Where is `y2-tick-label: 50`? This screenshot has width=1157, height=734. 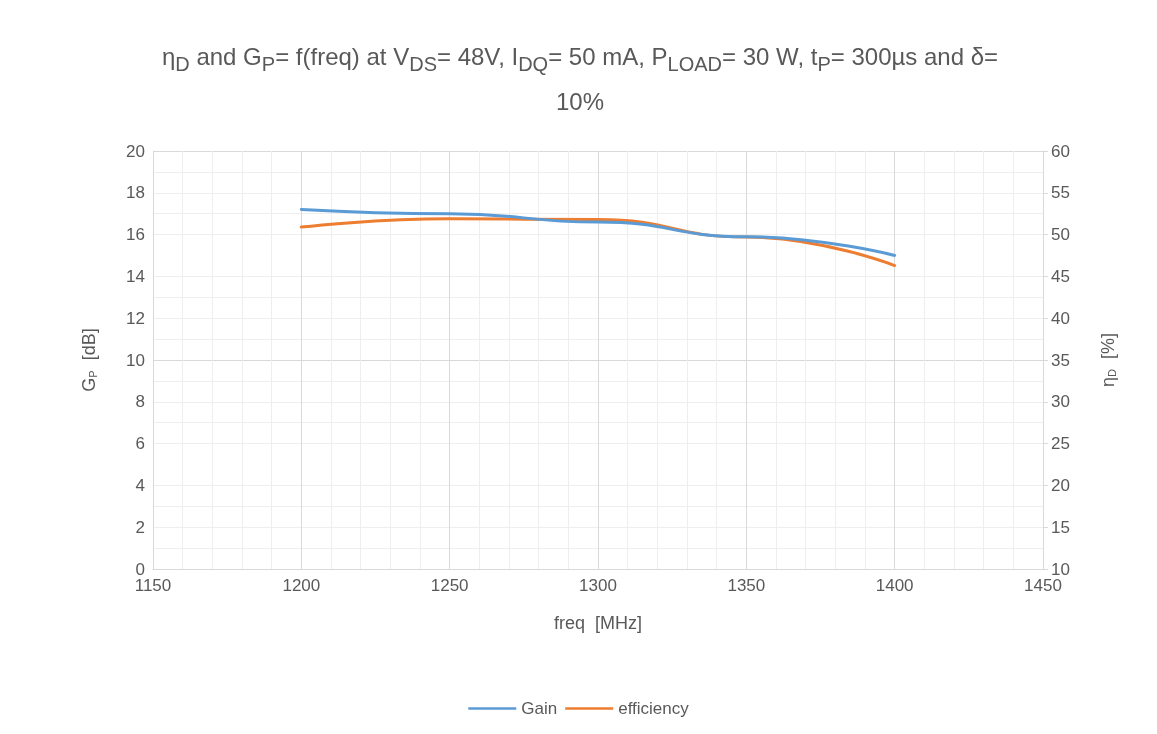 y2-tick-label: 50 is located at coordinates (1060, 235).